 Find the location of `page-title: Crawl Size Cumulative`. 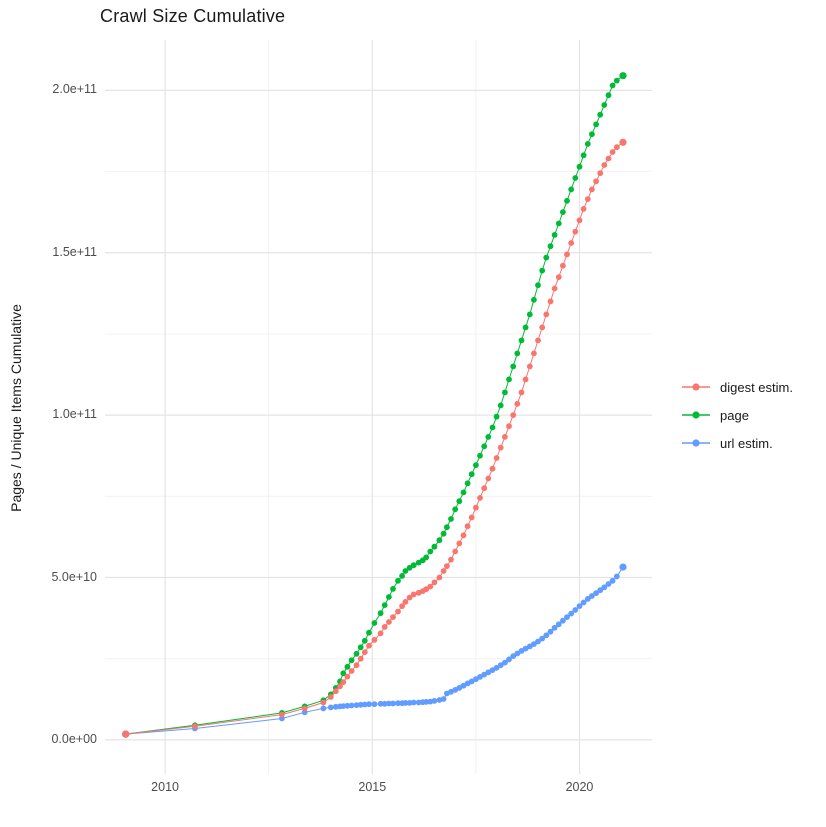

page-title: Crawl Size Cumulative is located at coordinates (193, 16).